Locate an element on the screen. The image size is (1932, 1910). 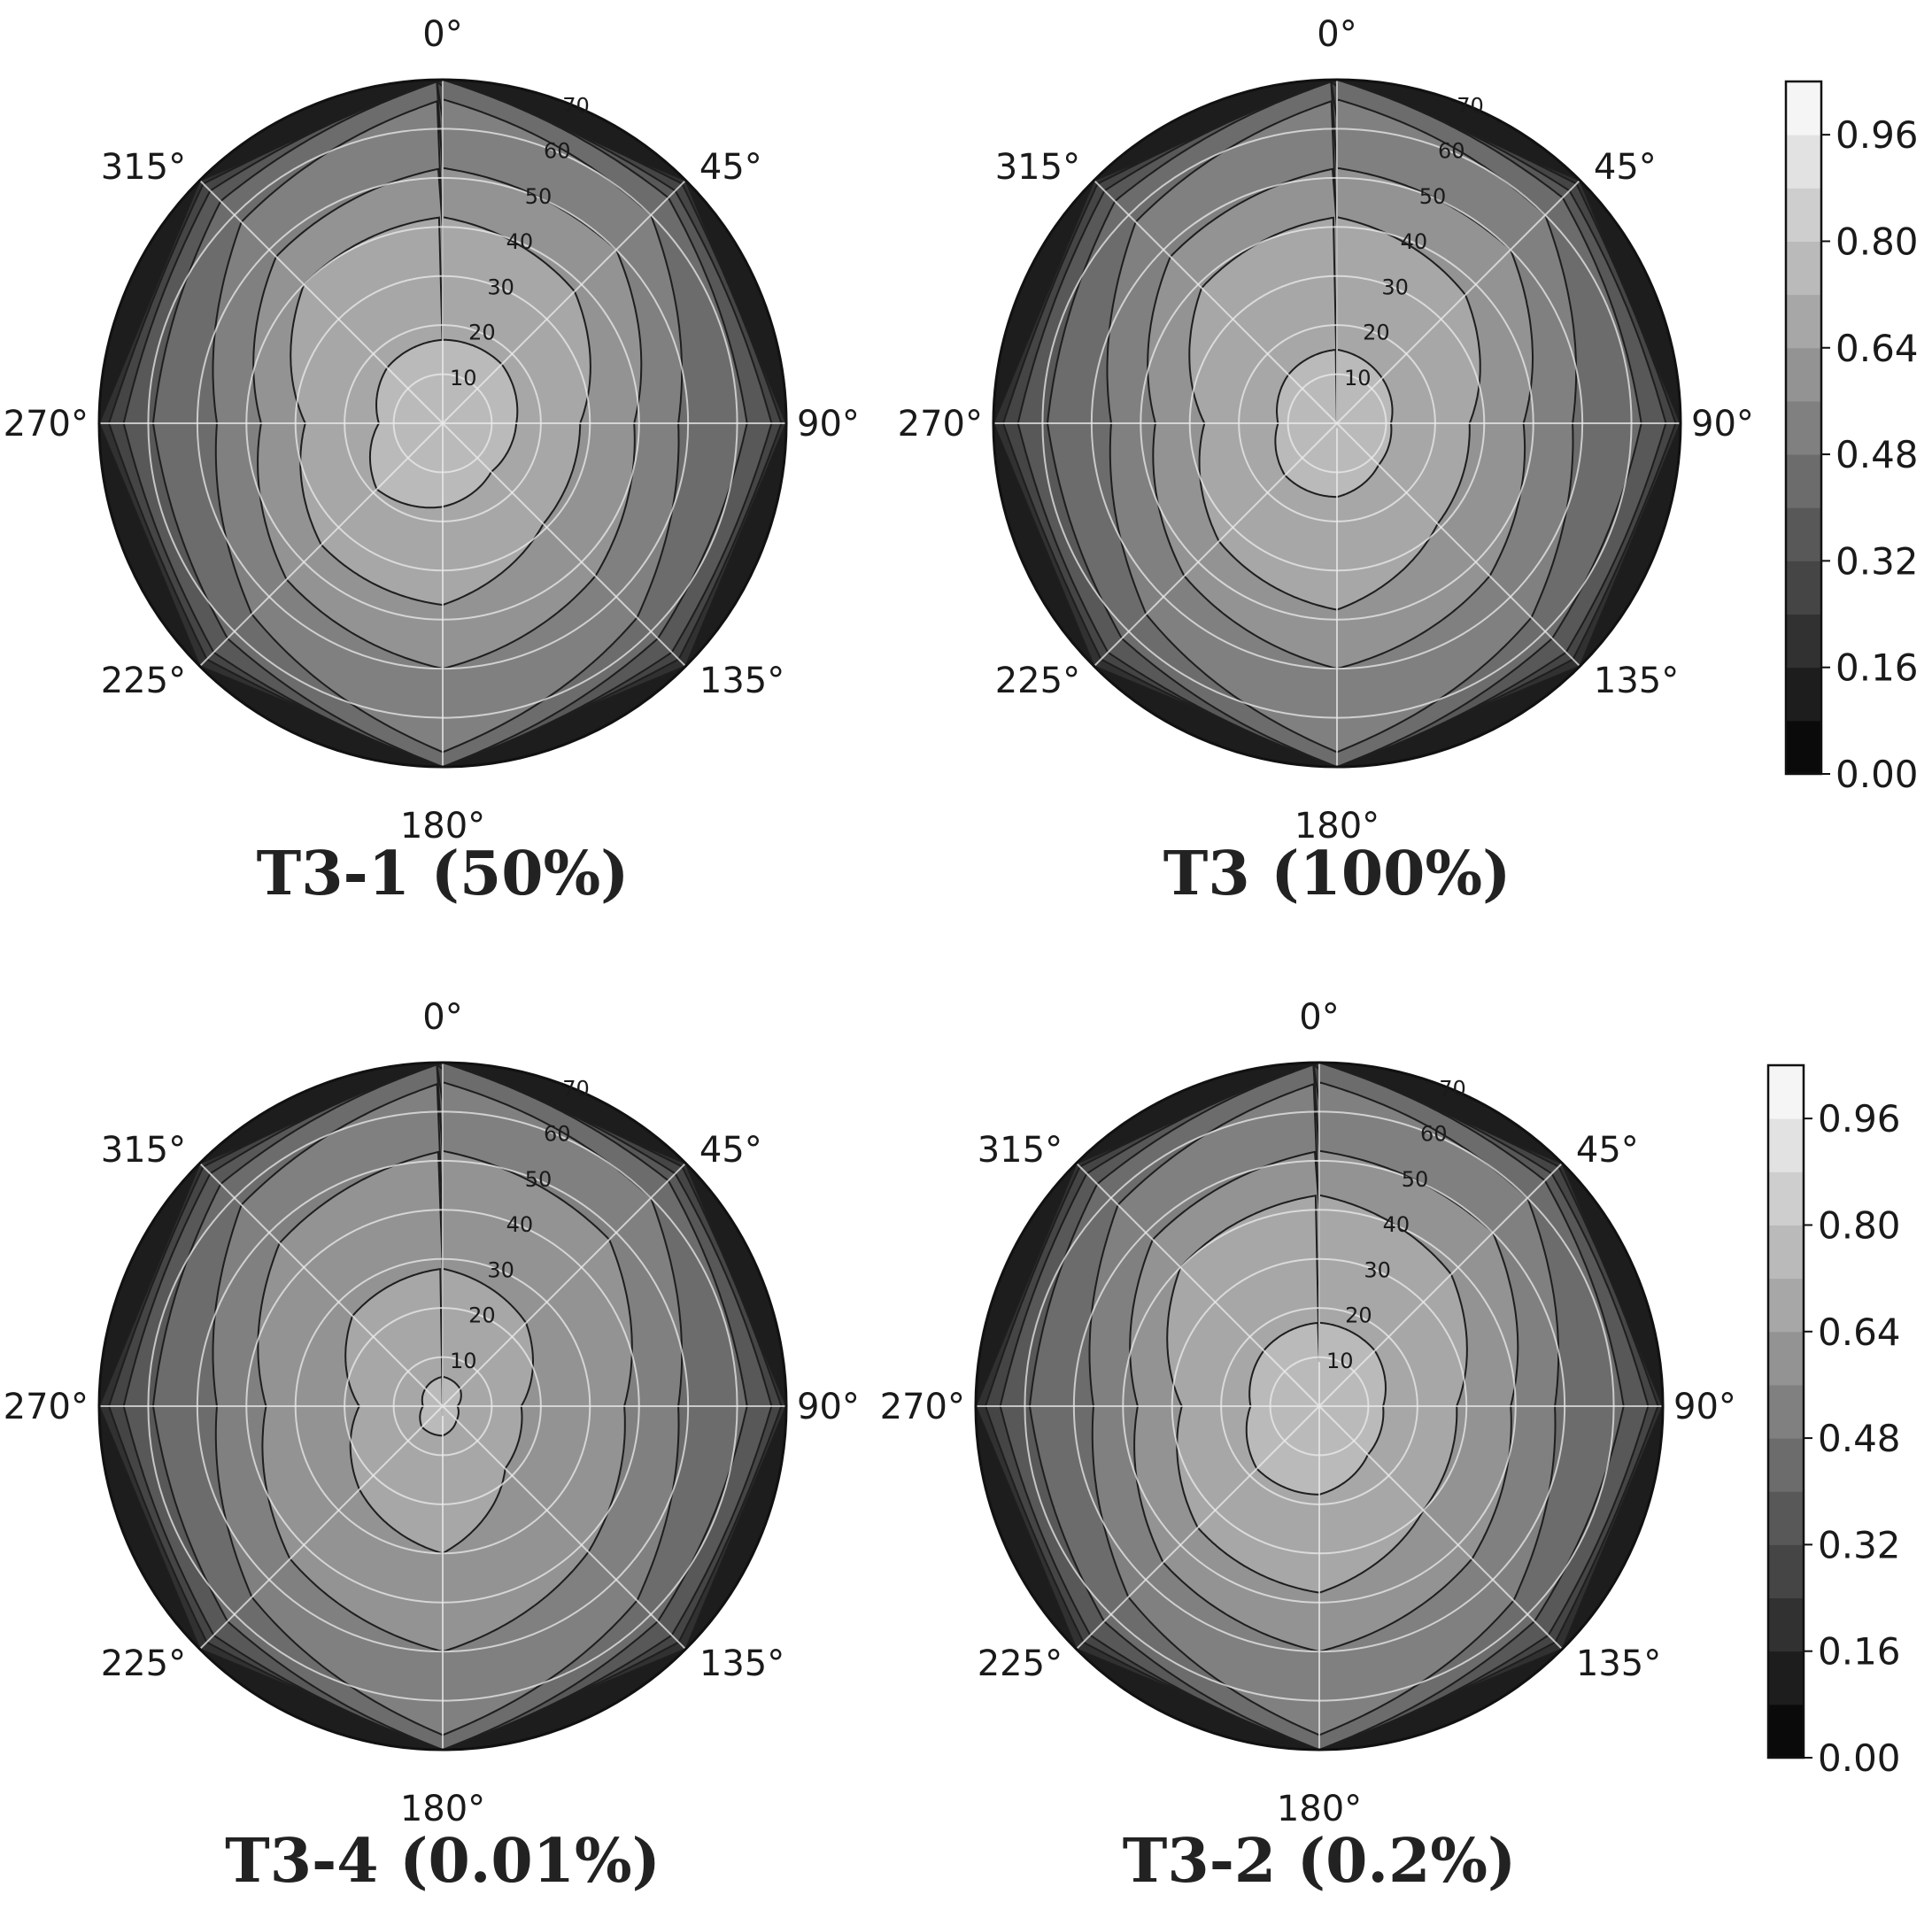
colorbar: 0.96 0.80 0.64 0.48 0.32 0.16 0.00 is located at coordinates (1851, 438).